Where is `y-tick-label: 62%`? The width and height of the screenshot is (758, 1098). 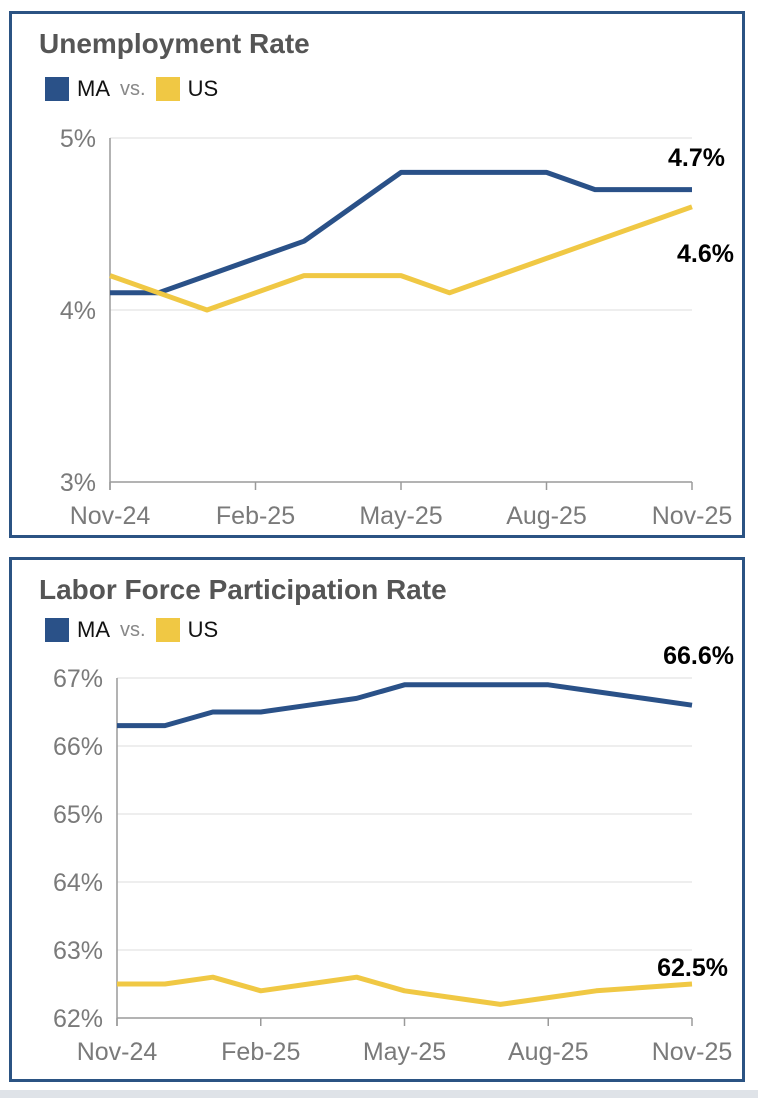
y-tick-label: 62% is located at coordinates (78, 1019).